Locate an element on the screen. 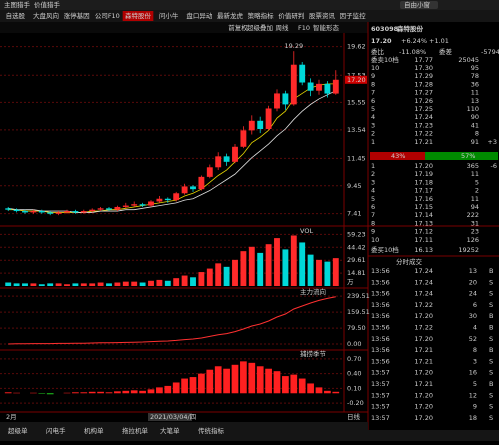 The image size is (499, 445). book-label: 2 is located at coordinates (373, 134).